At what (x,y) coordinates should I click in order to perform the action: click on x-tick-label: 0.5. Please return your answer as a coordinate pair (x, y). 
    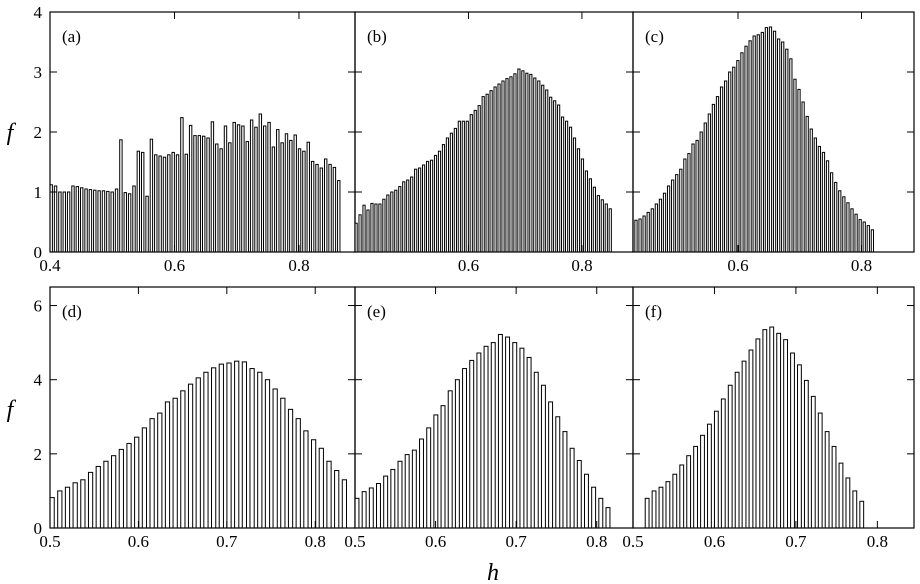
    Looking at the image, I should click on (354, 541).